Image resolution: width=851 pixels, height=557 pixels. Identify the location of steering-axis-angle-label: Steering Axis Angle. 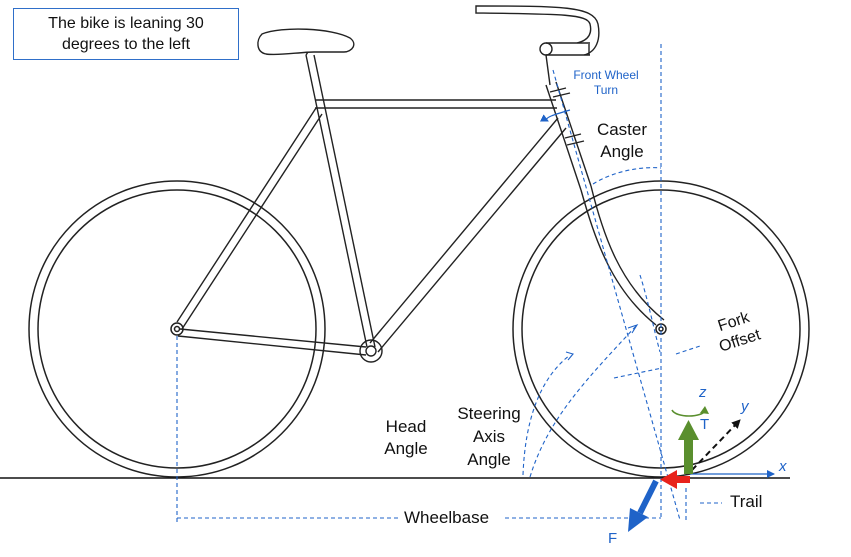
(489, 436).